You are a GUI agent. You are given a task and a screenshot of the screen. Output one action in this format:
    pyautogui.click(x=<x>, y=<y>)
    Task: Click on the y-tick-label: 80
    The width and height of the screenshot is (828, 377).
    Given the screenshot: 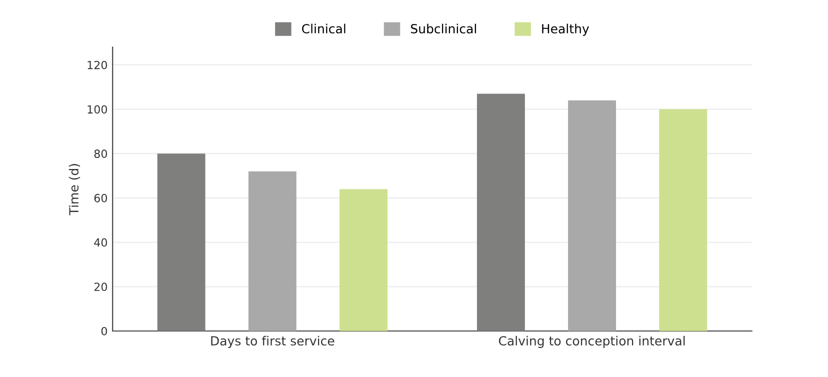 What is the action you would take?
    pyautogui.click(x=101, y=154)
    